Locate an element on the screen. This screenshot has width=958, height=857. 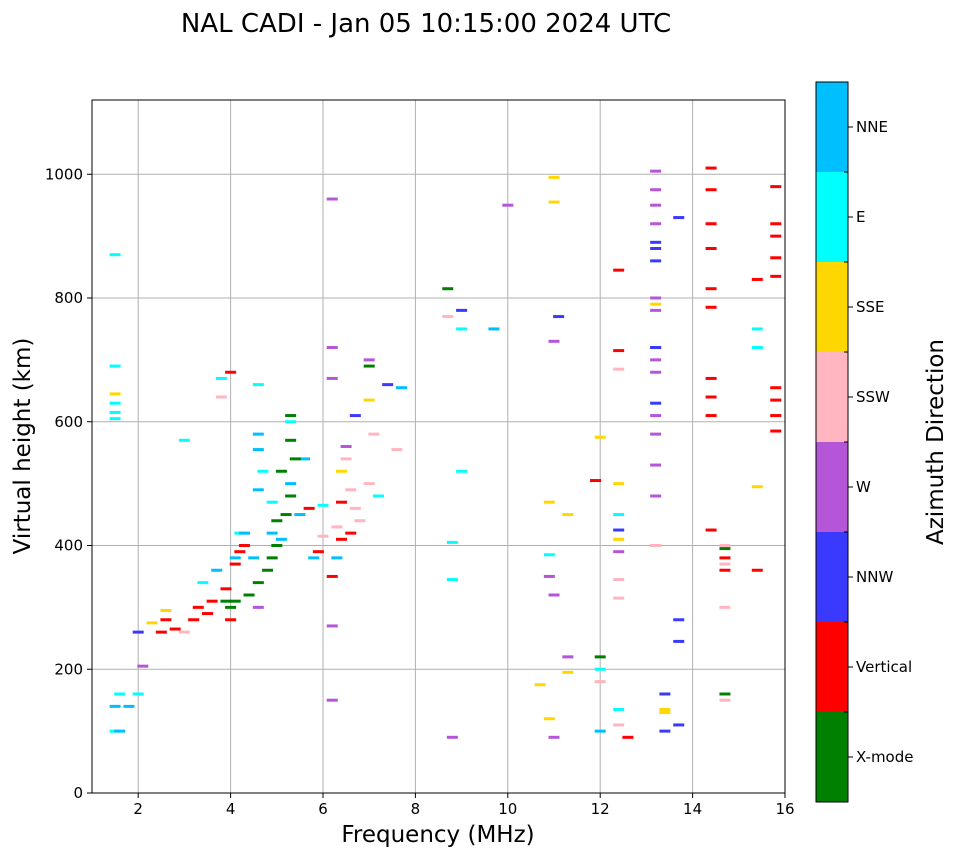
x-tick-label: 12 is located at coordinates (600, 809).